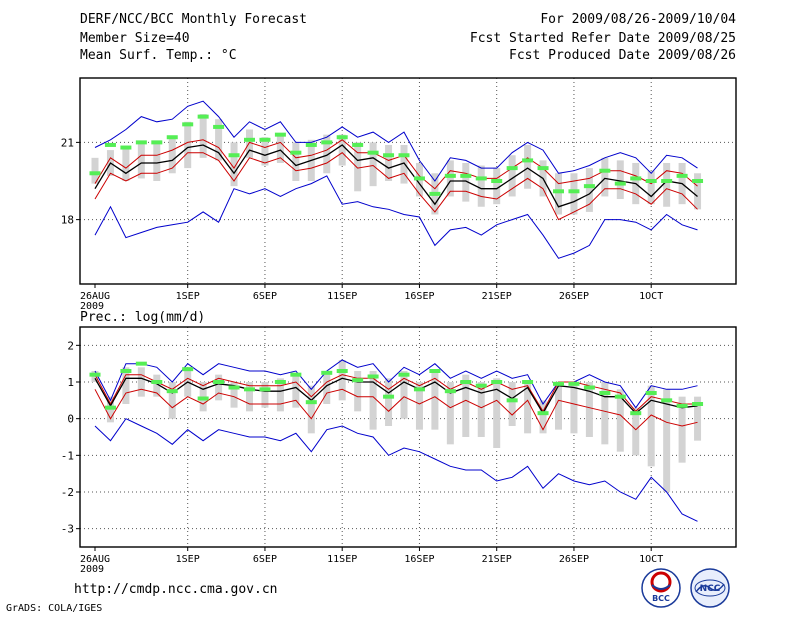 This screenshot has width=800, height=618. What do you see at coordinates (419, 559) in the screenshot?
I see `prec-xtick-label: 16SEP` at bounding box center [419, 559].